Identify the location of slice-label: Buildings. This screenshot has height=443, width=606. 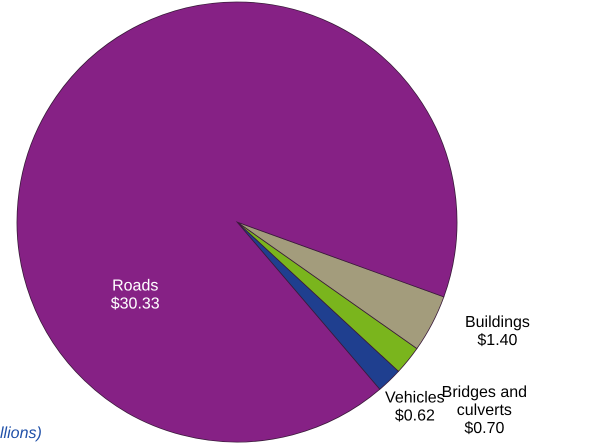
(497, 323).